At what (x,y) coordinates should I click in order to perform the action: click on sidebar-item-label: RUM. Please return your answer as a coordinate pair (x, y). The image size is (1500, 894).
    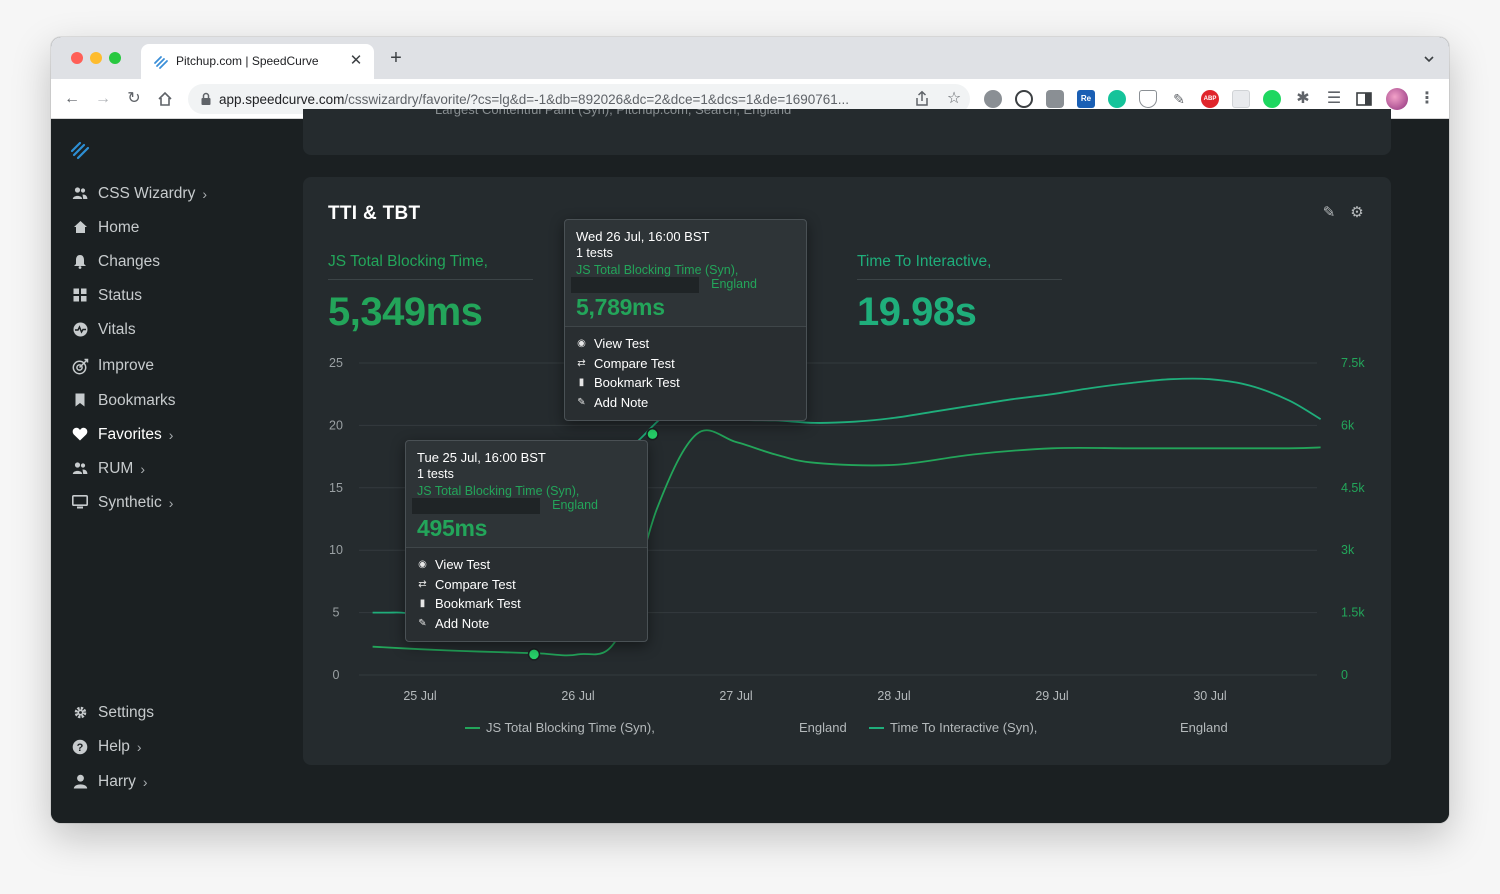
    Looking at the image, I should click on (116, 468).